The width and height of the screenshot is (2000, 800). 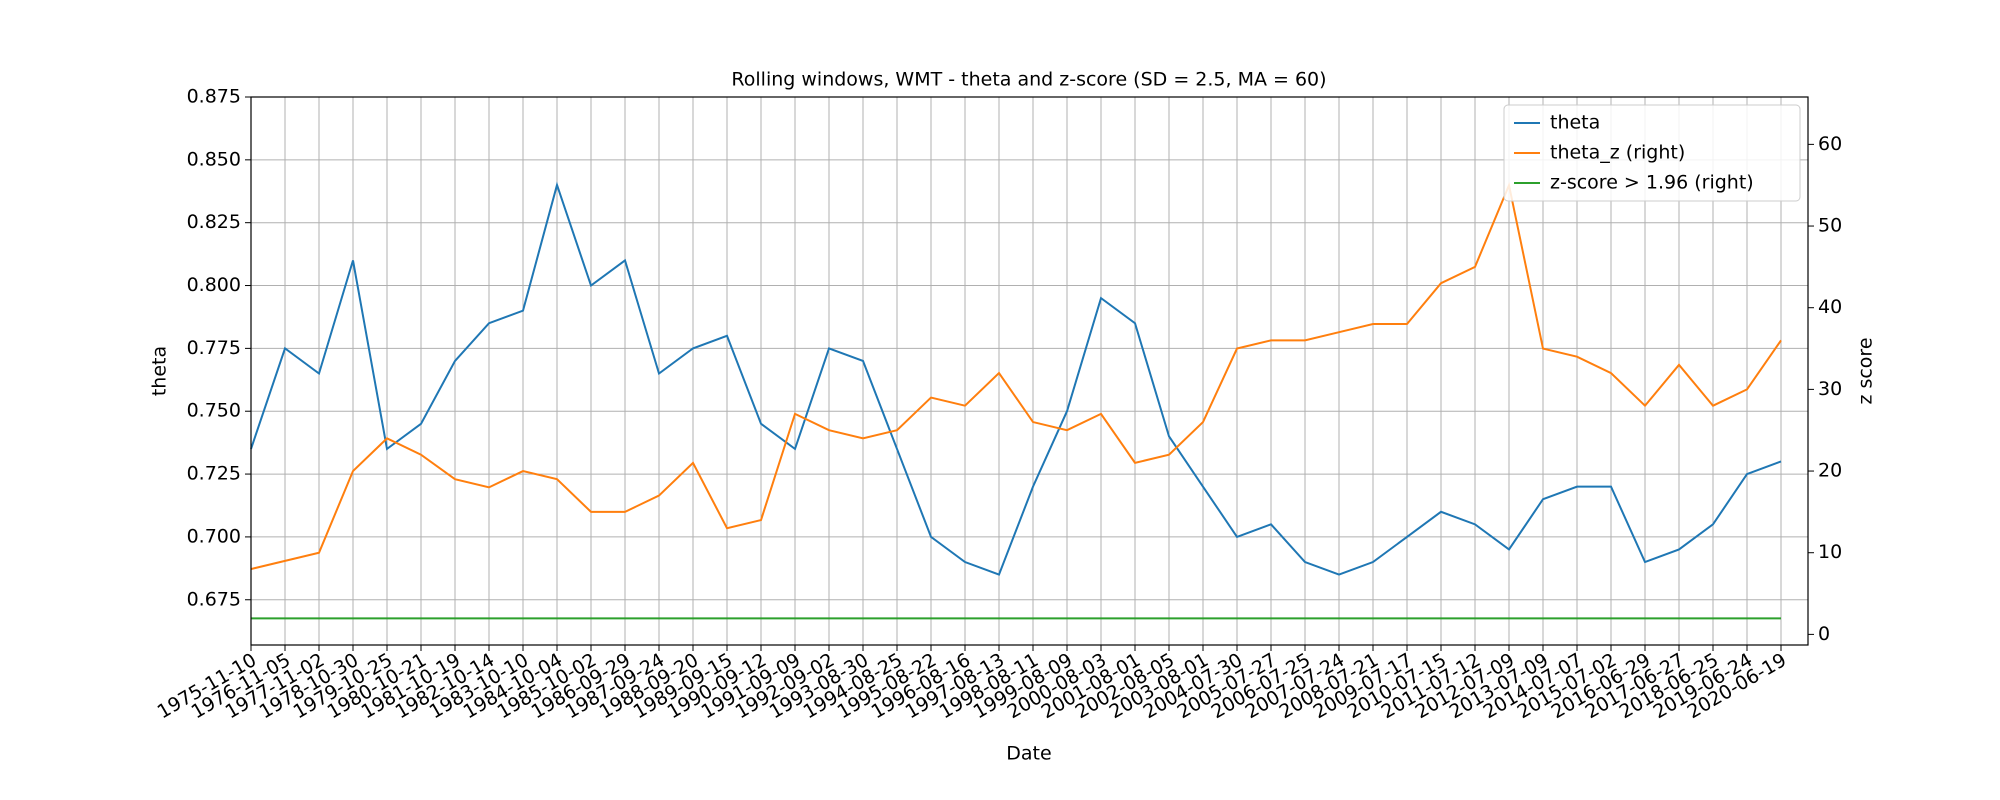 I want to click on y-axis-label: theta, so click(x=160, y=371).